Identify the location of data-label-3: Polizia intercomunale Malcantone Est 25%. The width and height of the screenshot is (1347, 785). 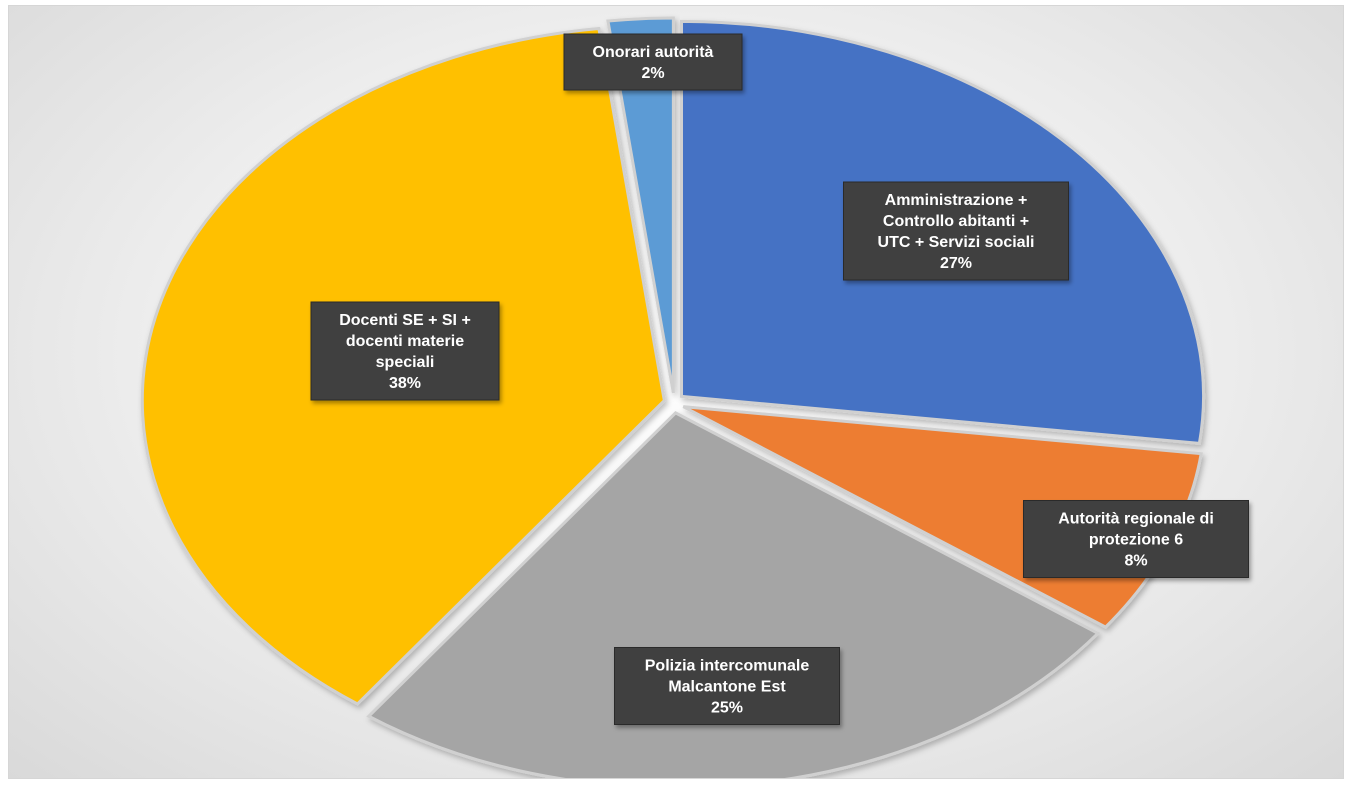
(727, 686).